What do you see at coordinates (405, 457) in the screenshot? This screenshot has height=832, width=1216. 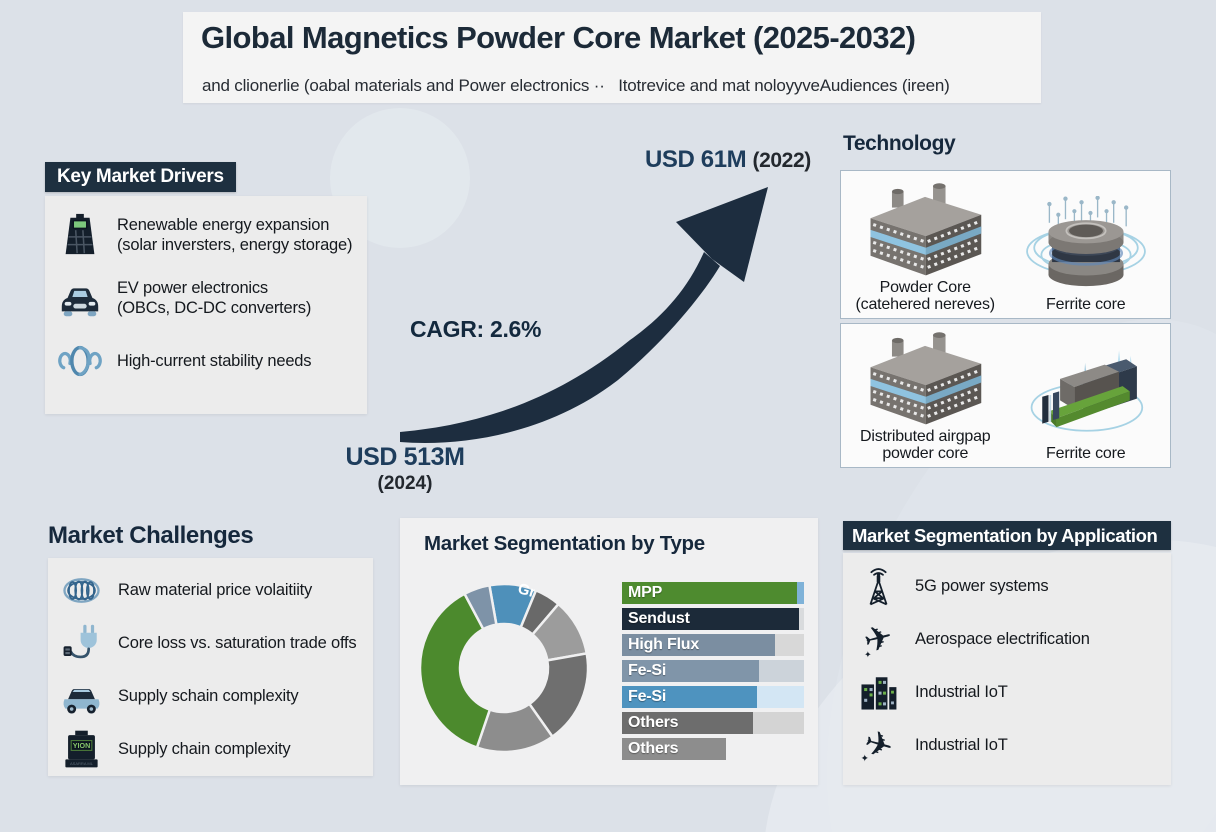 I see `start-value: USD 513M` at bounding box center [405, 457].